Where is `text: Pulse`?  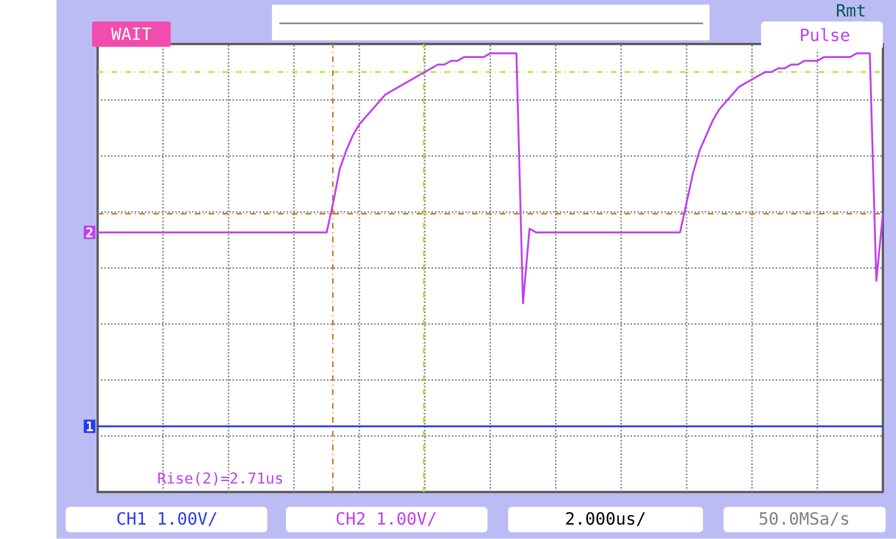 text: Pulse is located at coordinates (825, 35).